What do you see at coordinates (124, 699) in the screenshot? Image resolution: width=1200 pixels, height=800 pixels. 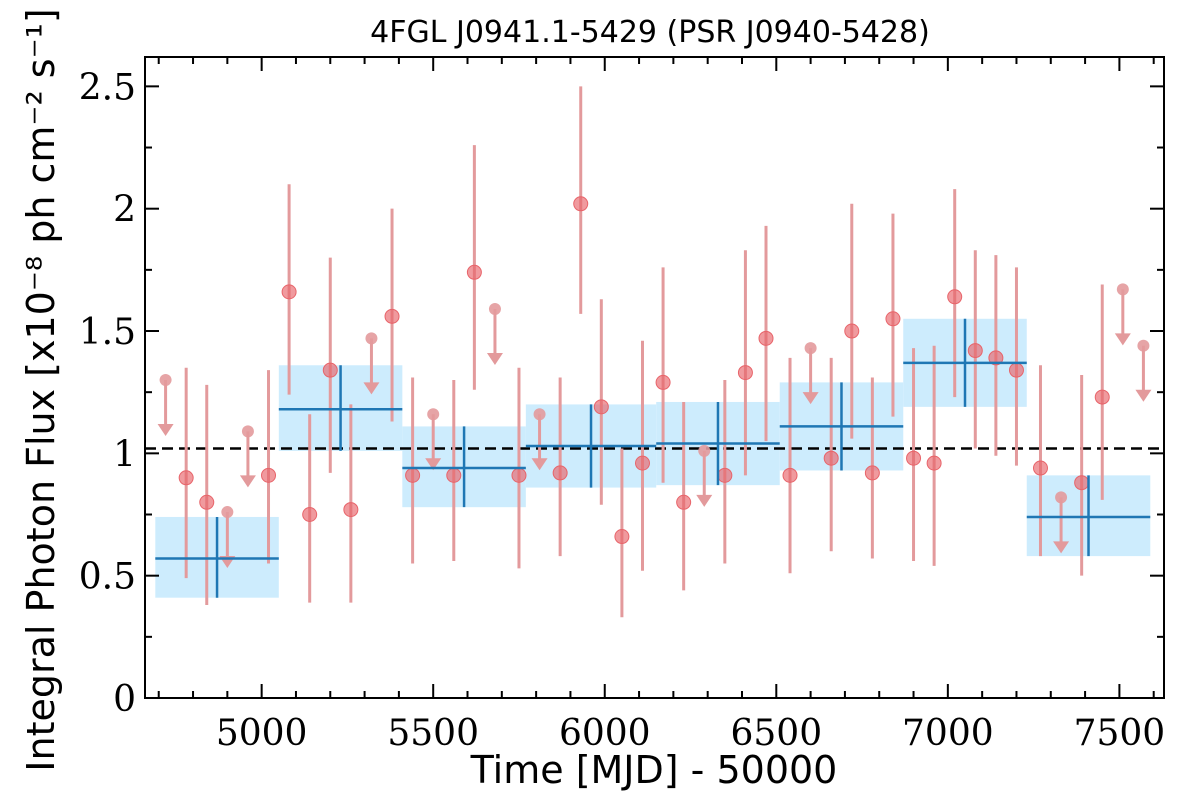 I see `y-tick-label: 0` at bounding box center [124, 699].